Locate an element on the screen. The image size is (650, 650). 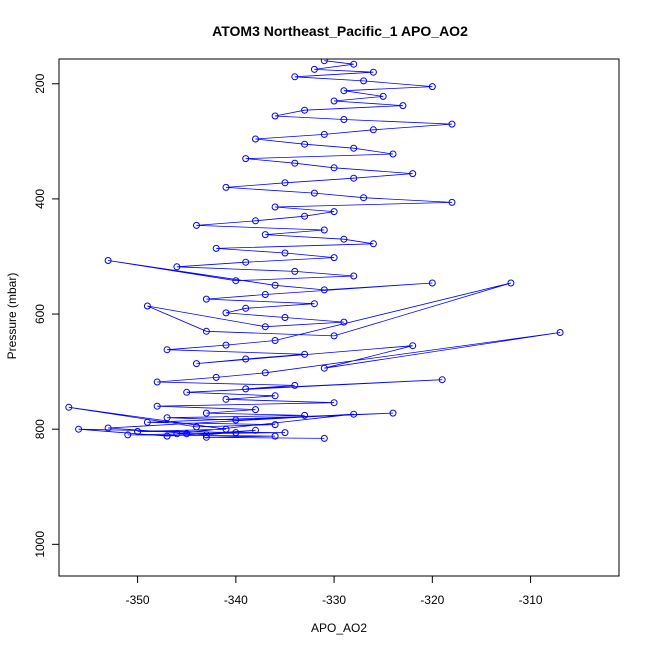
y-tick-label: 800 is located at coordinates (40, 429).